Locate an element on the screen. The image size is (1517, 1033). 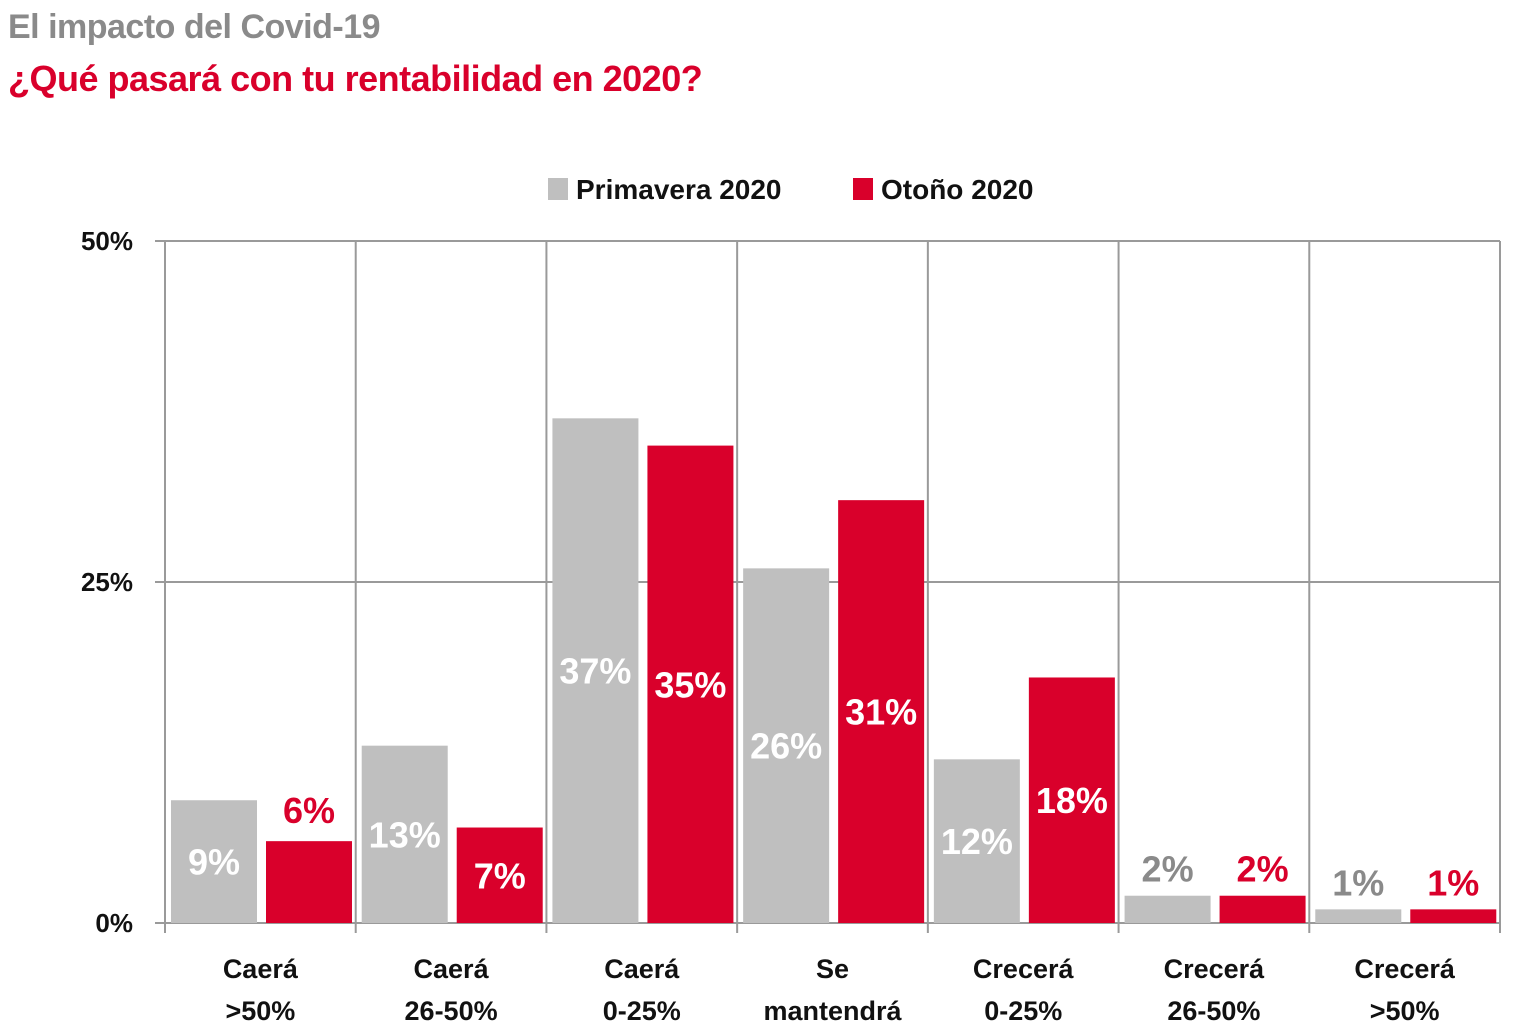
legend: Primavera 2020 Otoño 2020 is located at coordinates (790, 189).